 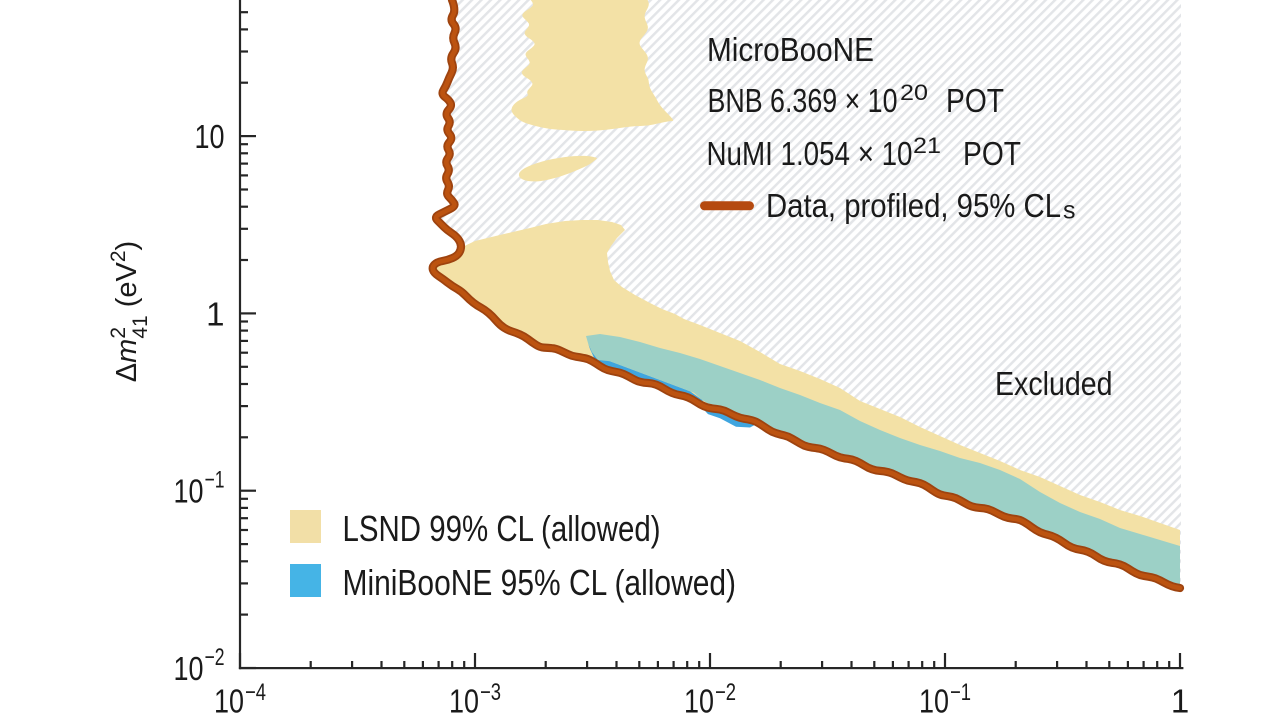 What do you see at coordinates (790, 49) in the screenshot?
I see `svg-text: MicroBooNE` at bounding box center [790, 49].